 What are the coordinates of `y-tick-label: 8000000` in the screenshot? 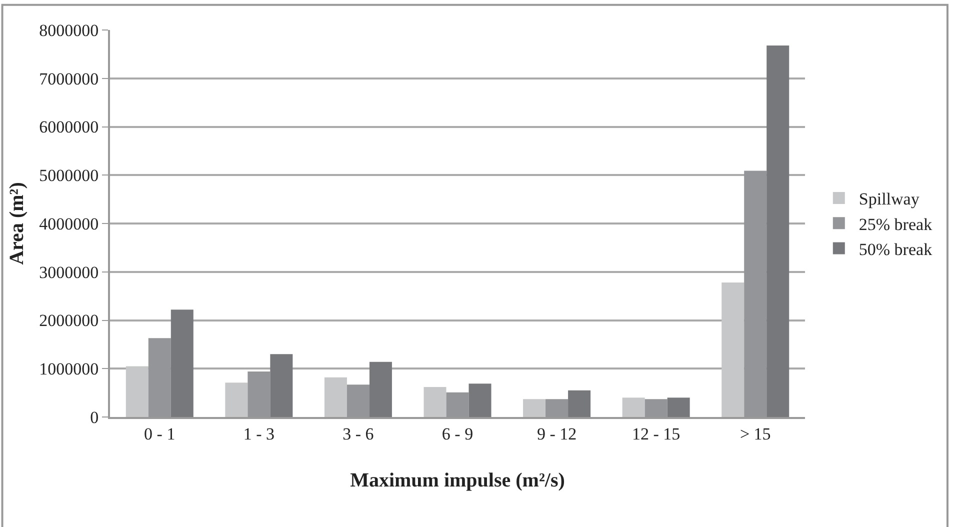 It's located at (69, 30).